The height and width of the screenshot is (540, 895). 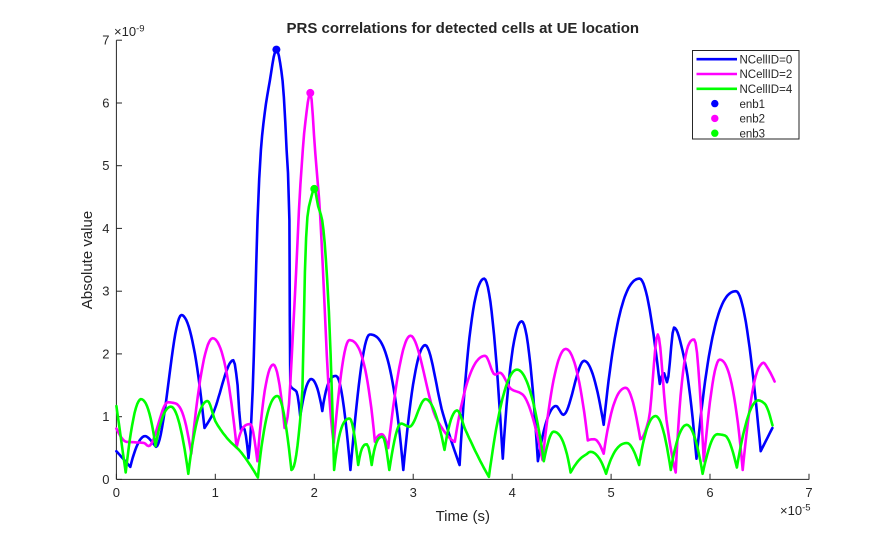 I want to click on svg-text: enb3, so click(x=753, y=134).